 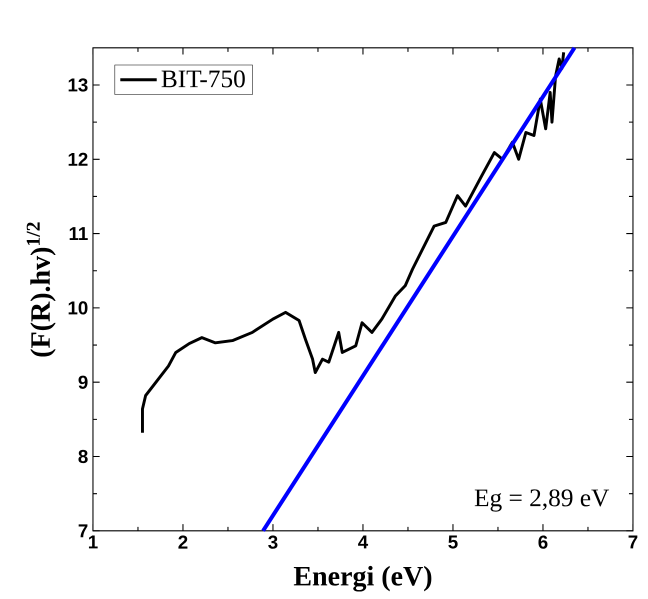 What do you see at coordinates (183, 542) in the screenshot?
I see `x-tick-label: 2` at bounding box center [183, 542].